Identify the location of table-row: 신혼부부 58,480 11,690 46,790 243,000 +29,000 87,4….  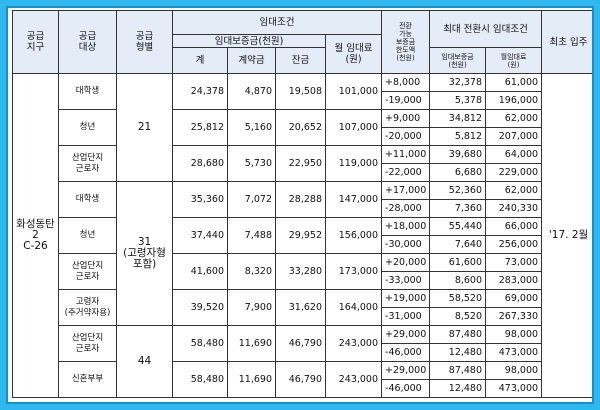
(303, 379).